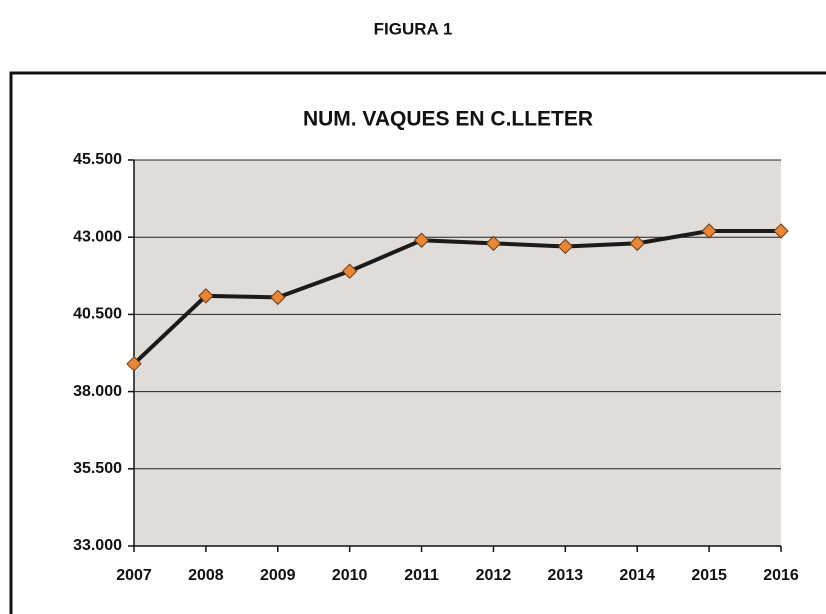 This screenshot has height=614, width=826. Describe the element at coordinates (97, 545) in the screenshot. I see `y-tick-label: 33.000` at that location.